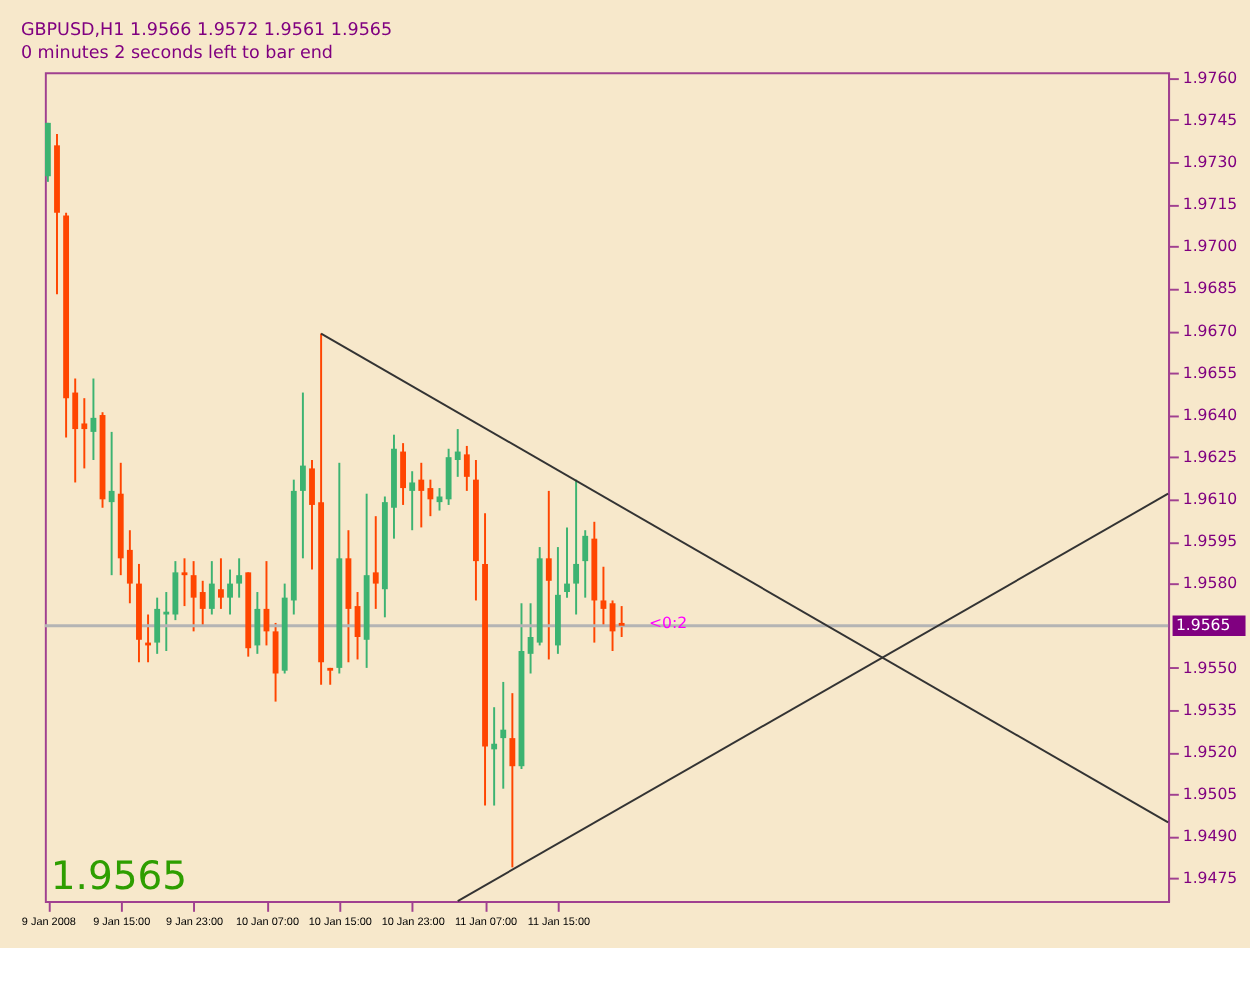 This screenshot has width=1250, height=982. What do you see at coordinates (1210, 414) in the screenshot?
I see `y-tick-label: 1.9640` at bounding box center [1210, 414].